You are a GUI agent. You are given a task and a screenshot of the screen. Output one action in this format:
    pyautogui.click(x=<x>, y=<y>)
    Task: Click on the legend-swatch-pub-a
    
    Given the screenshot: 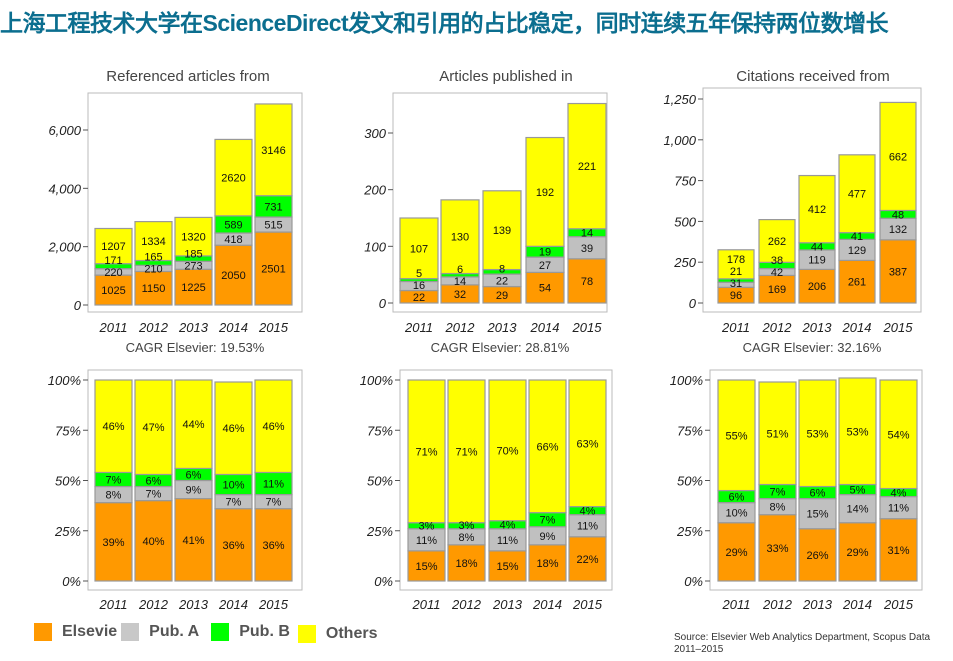 What is the action you would take?
    pyautogui.click(x=130, y=632)
    